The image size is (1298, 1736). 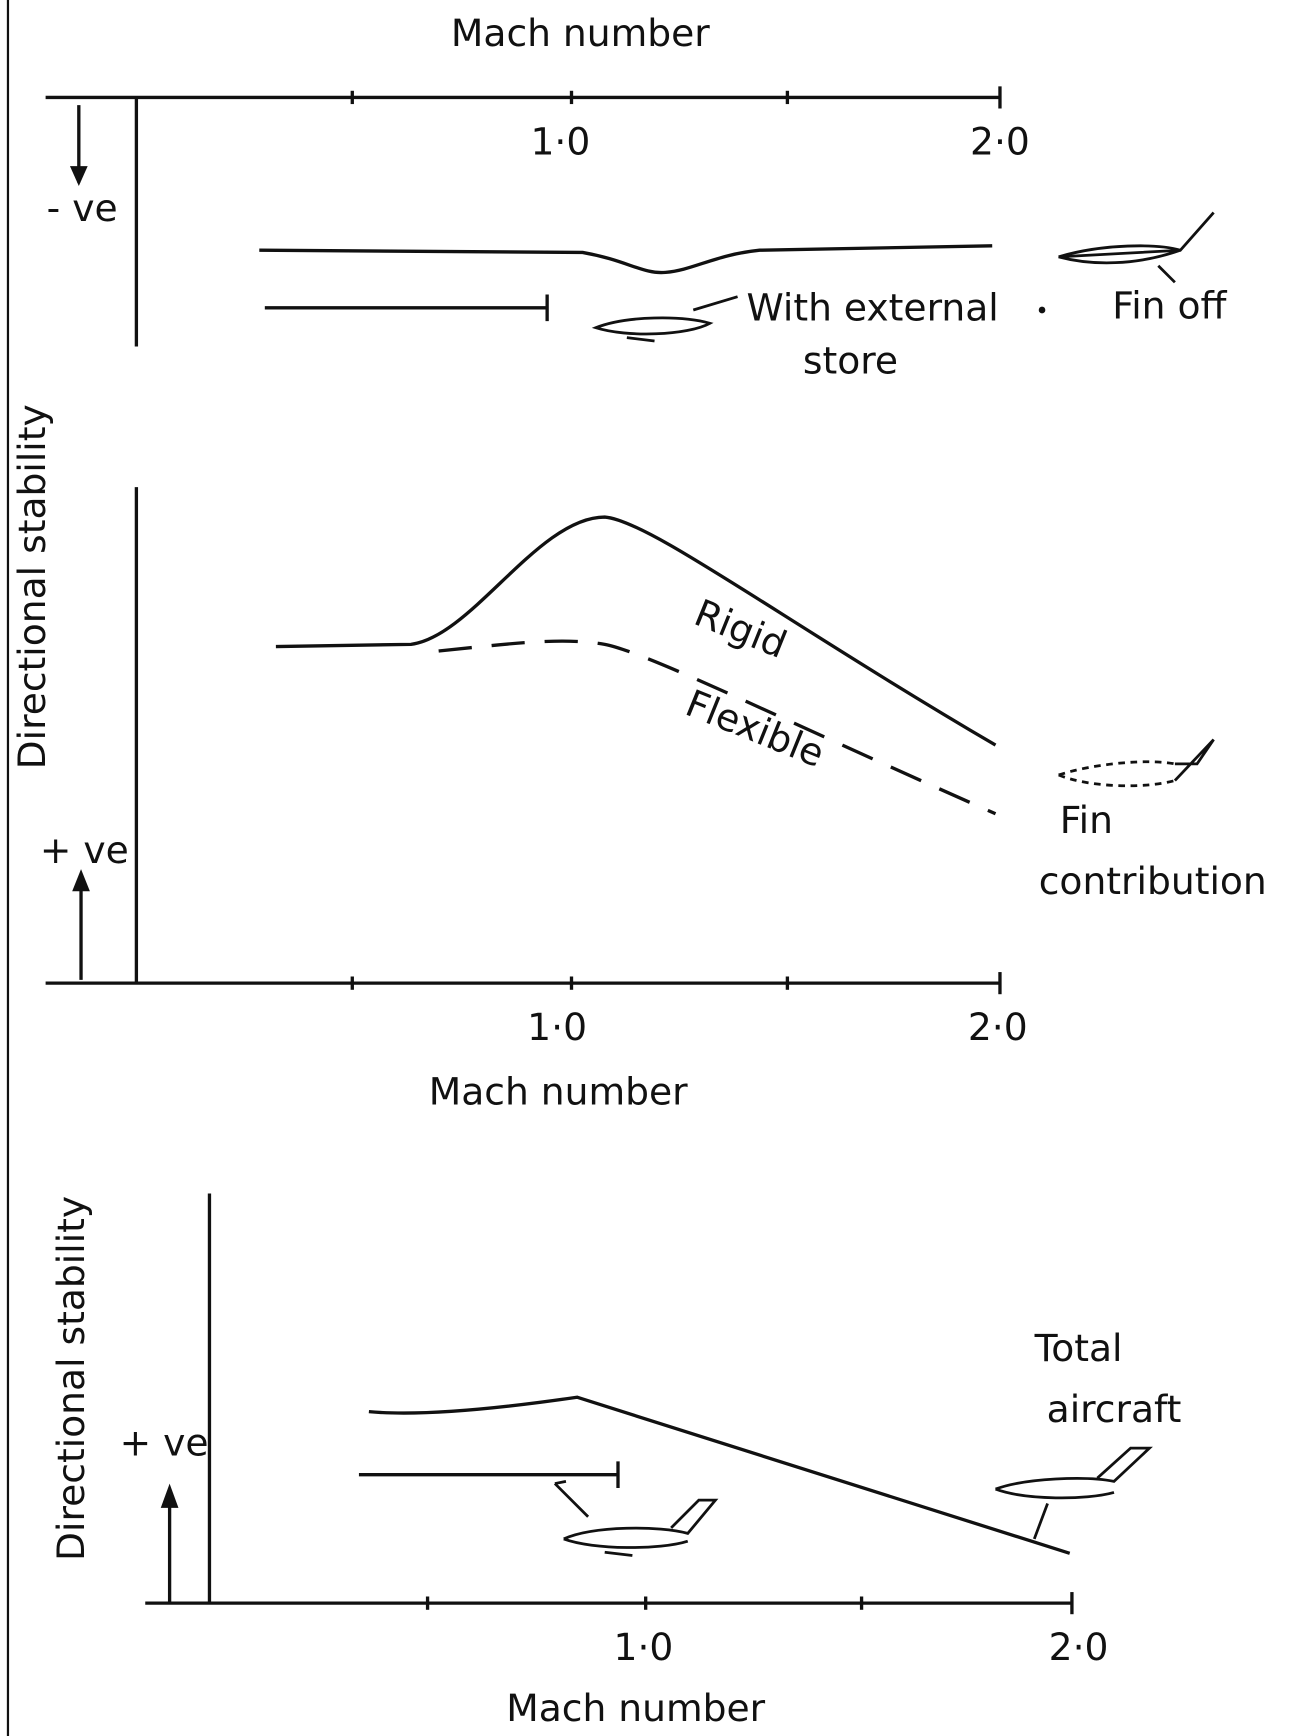 I want to click on top-axis-title: Mach number, so click(x=580, y=33).